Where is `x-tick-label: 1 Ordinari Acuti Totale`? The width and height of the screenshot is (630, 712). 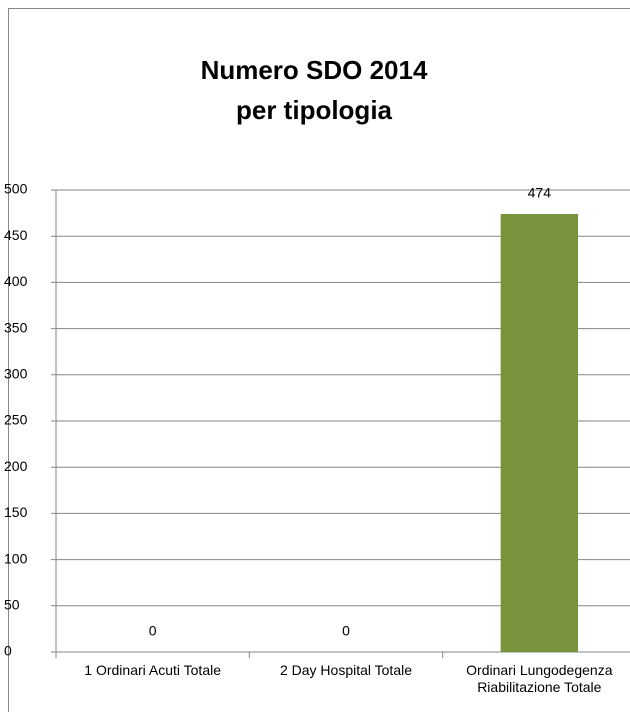 x-tick-label: 1 Ordinari Acuti Totale is located at coordinates (153, 670).